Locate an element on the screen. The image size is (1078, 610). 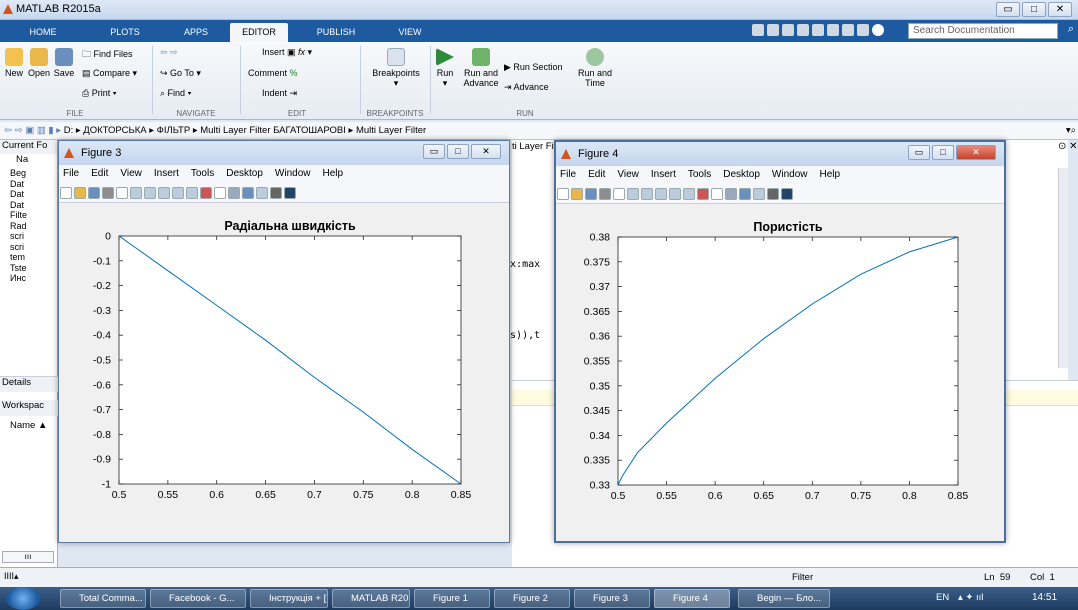
workspace-name-header: Name ▲ is located at coordinates (29, 425).